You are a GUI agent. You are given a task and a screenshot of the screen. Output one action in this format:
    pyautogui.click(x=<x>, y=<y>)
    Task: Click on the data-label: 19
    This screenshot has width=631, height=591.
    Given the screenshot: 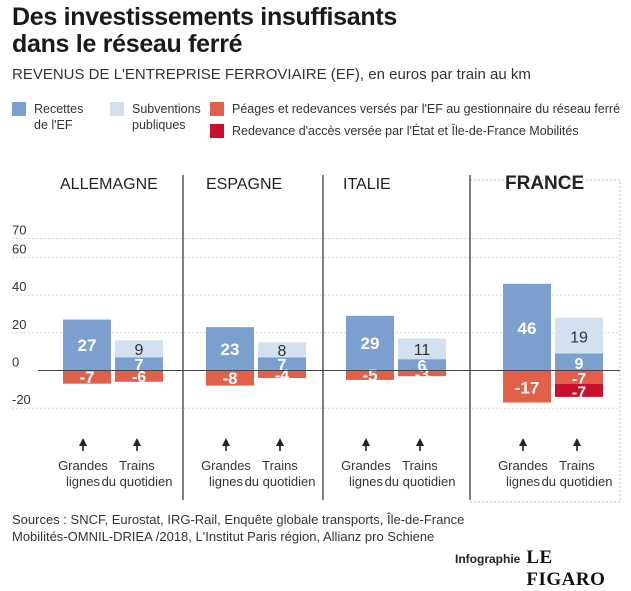 What is the action you would take?
    pyautogui.click(x=579, y=338)
    